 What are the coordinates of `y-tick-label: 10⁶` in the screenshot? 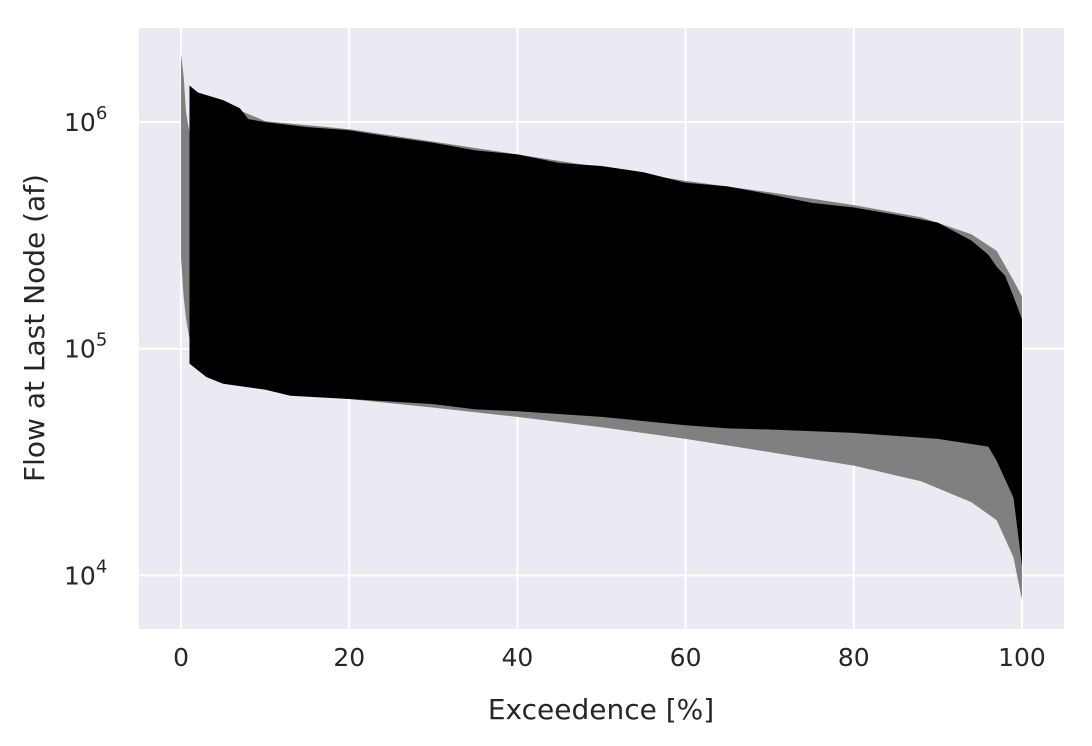 It's located at (85, 120).